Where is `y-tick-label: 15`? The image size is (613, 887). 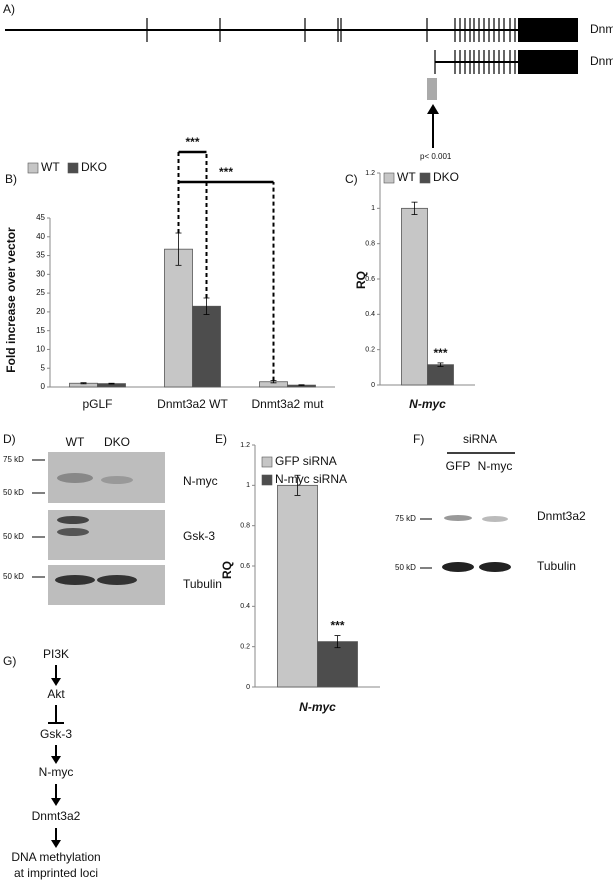 y-tick-label: 15 is located at coordinates (40, 330).